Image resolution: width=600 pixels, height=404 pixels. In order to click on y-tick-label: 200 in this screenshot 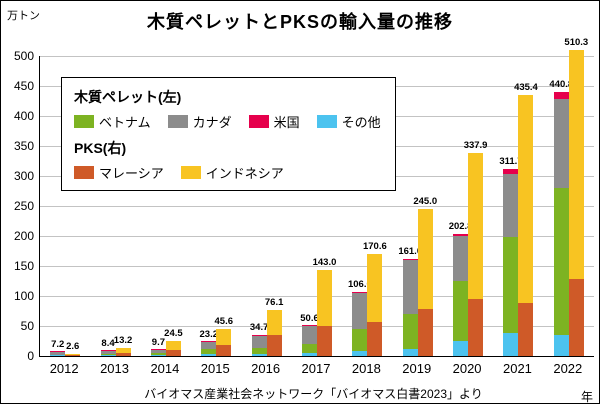, I will do `click(23, 236)`.